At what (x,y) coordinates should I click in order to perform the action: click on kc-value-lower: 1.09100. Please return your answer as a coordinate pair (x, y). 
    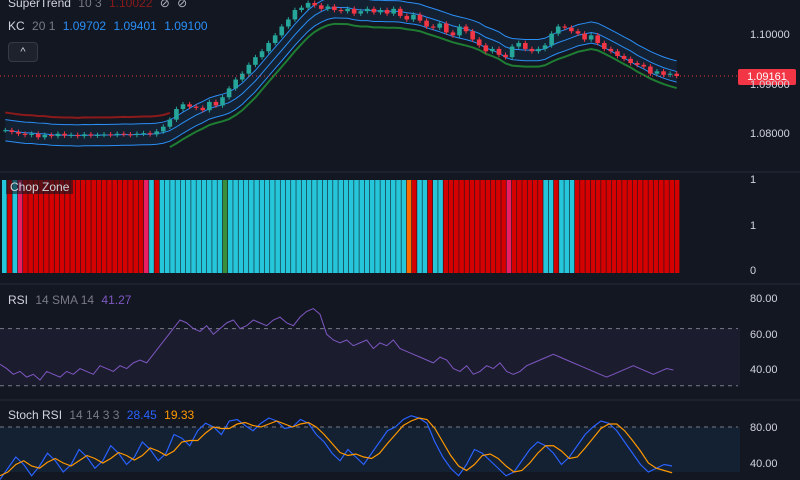
    Looking at the image, I should click on (186, 26).